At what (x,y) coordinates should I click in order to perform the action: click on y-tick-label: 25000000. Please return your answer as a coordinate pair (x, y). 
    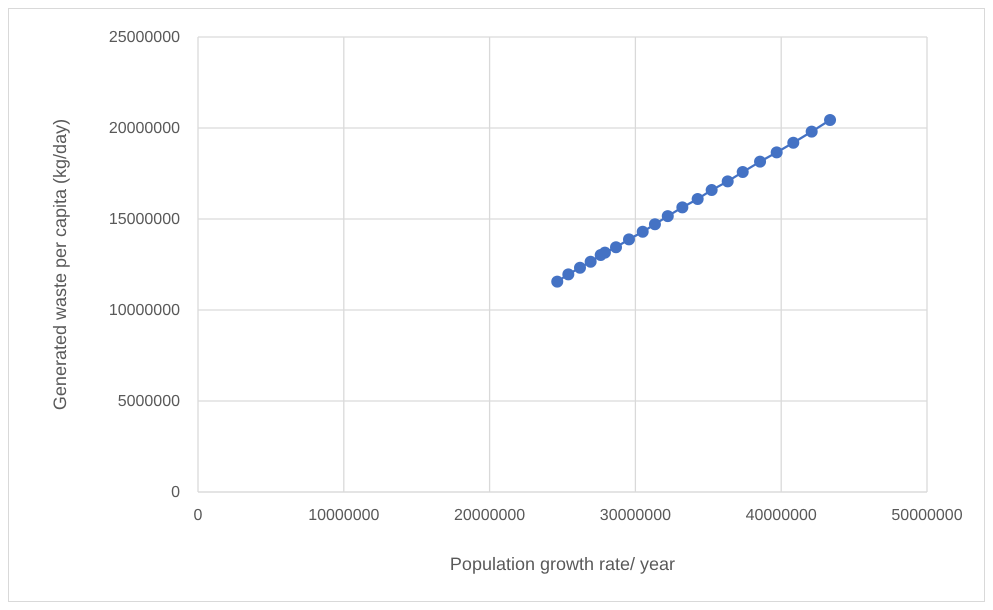
    Looking at the image, I should click on (144, 37).